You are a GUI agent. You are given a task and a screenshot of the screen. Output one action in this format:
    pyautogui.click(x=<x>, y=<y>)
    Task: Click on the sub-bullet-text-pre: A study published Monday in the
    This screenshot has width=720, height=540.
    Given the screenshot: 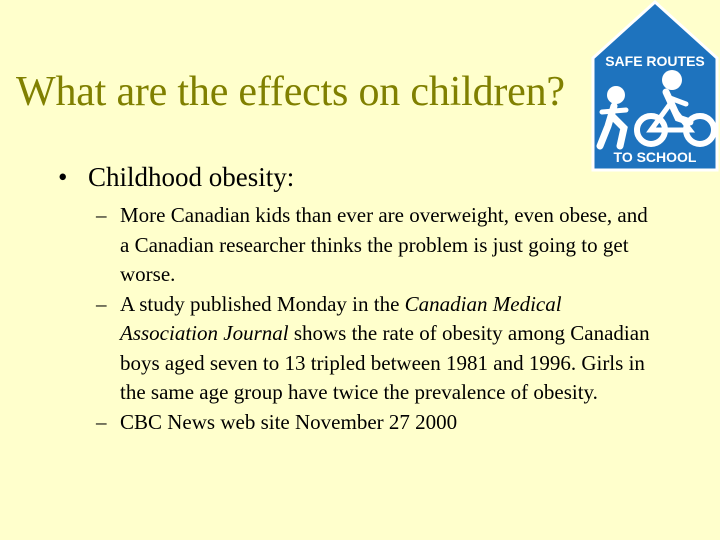 What is the action you would take?
    pyautogui.click(x=262, y=303)
    